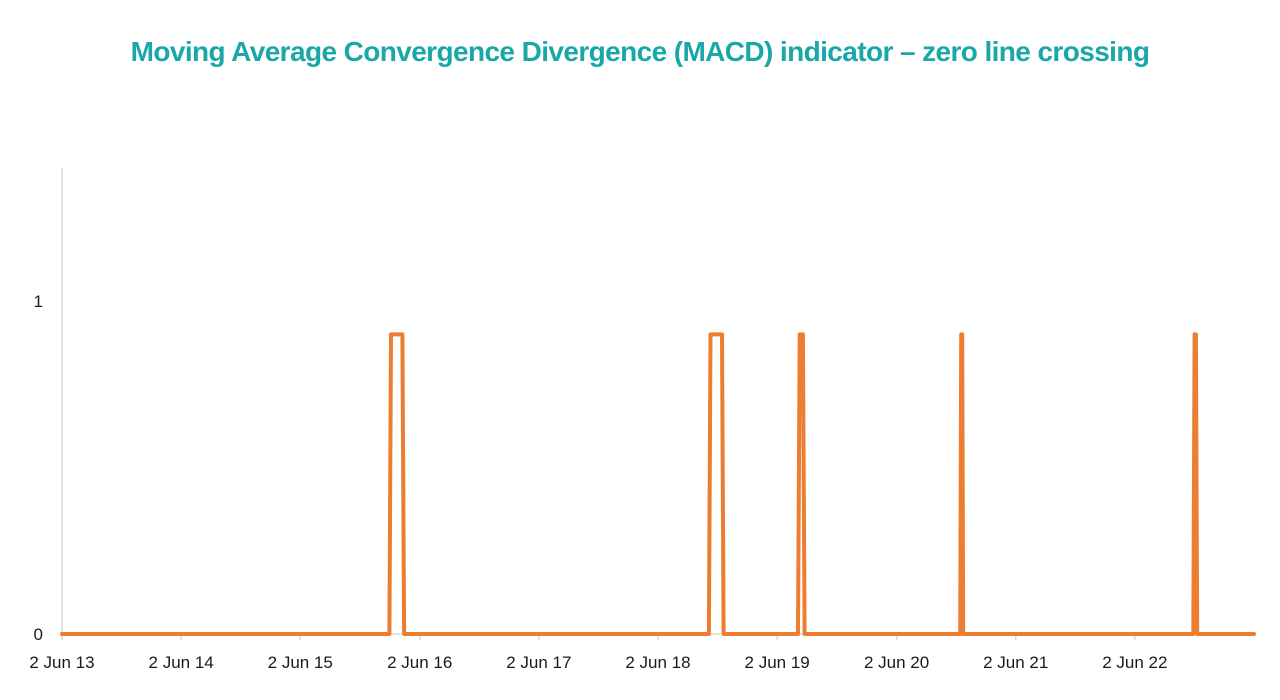 The height and width of the screenshot is (700, 1280). What do you see at coordinates (38, 468) in the screenshot?
I see `y-axis-ticks: 01` at bounding box center [38, 468].